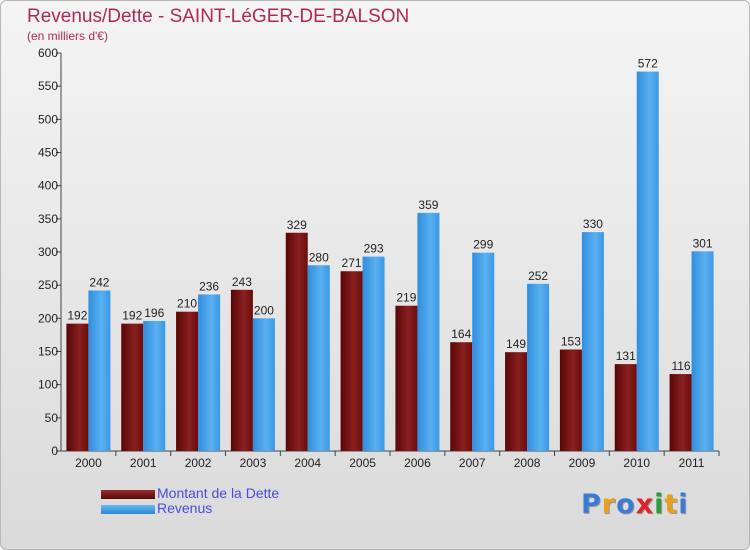  I want to click on y-tick-label: 100, so click(48, 385).